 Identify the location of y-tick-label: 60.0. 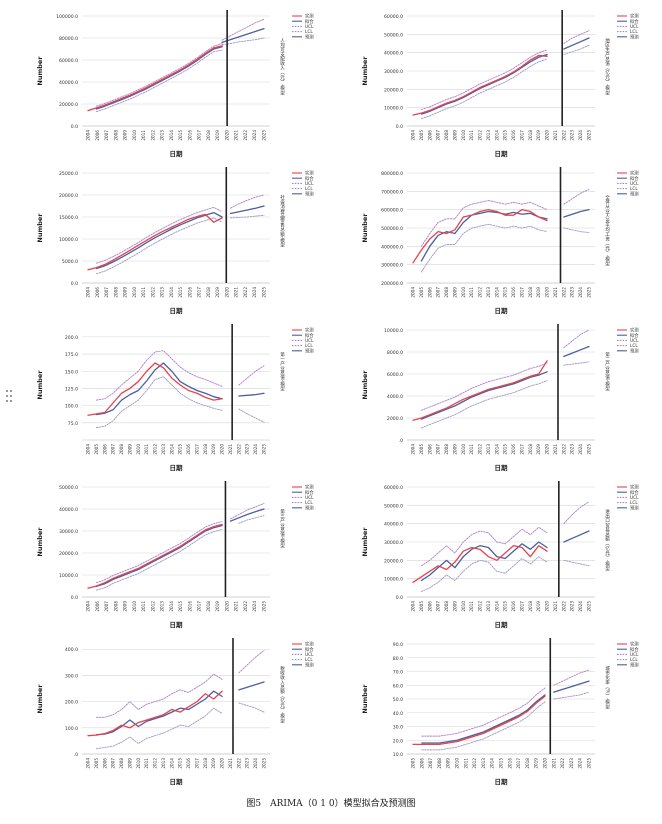
(398, 686).